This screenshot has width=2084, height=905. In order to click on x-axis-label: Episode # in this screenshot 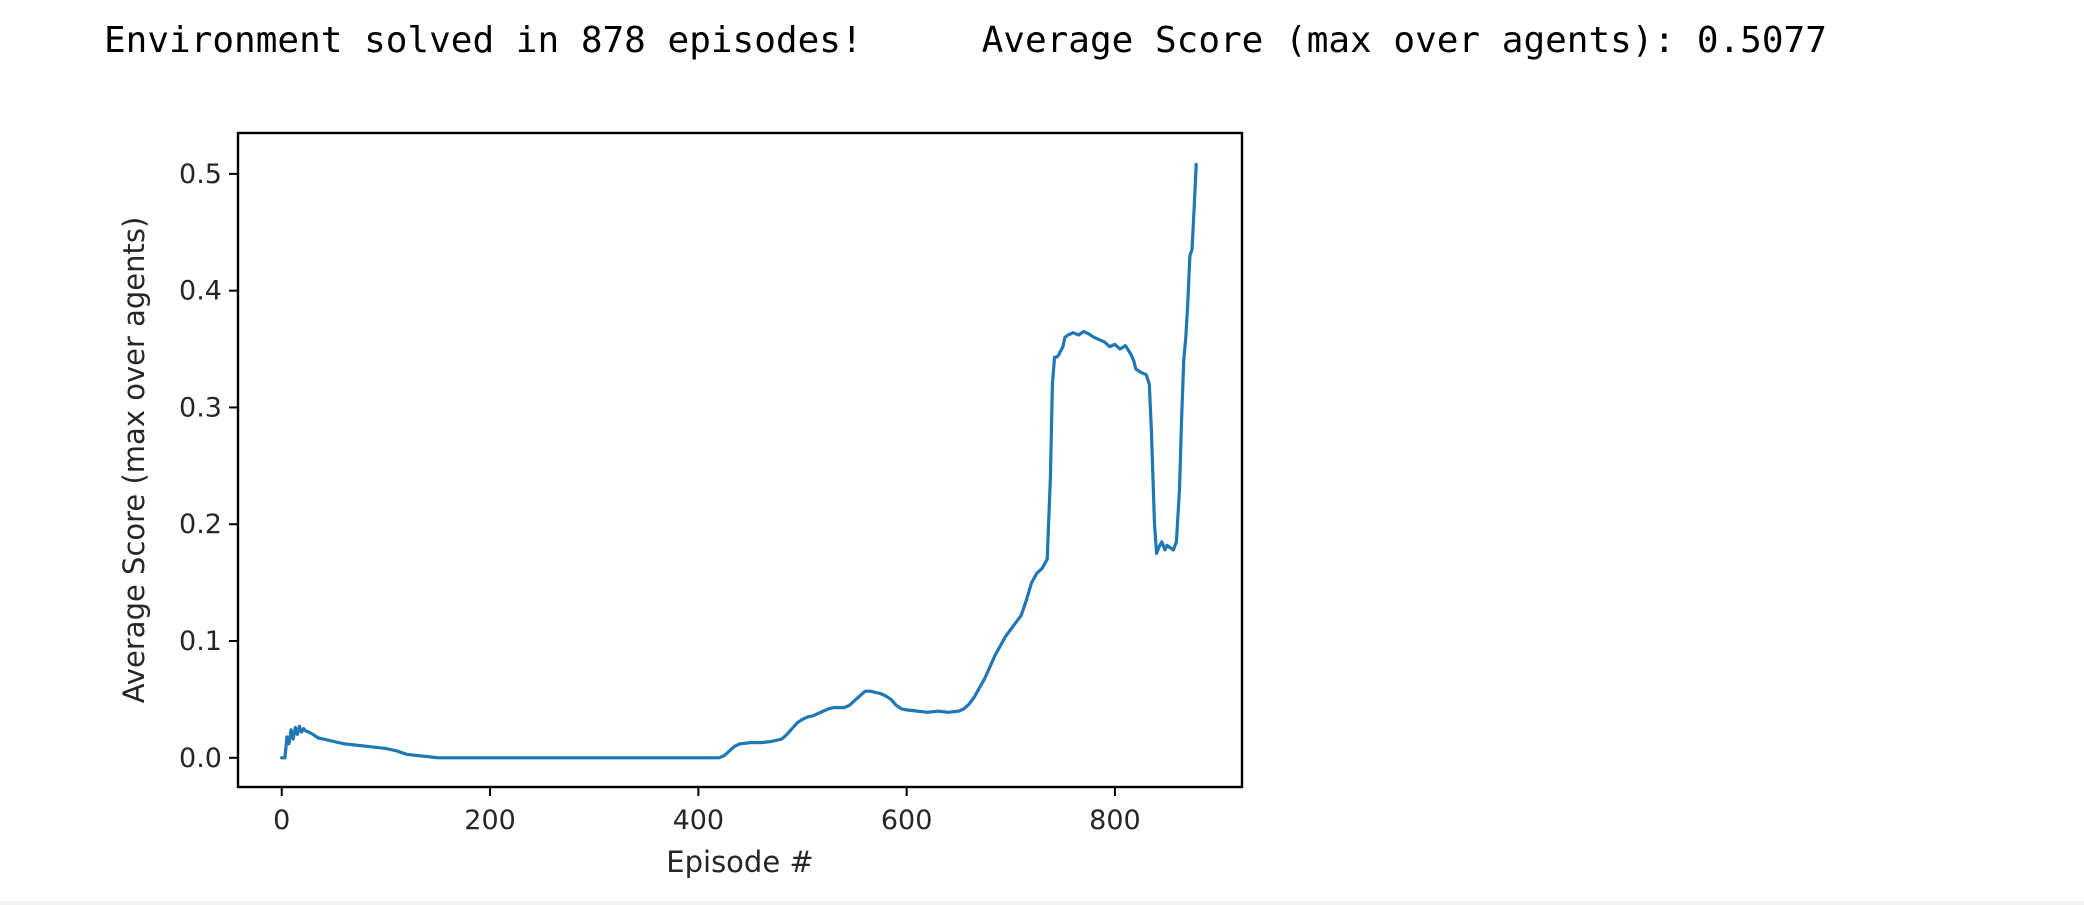, I will do `click(739, 862)`.